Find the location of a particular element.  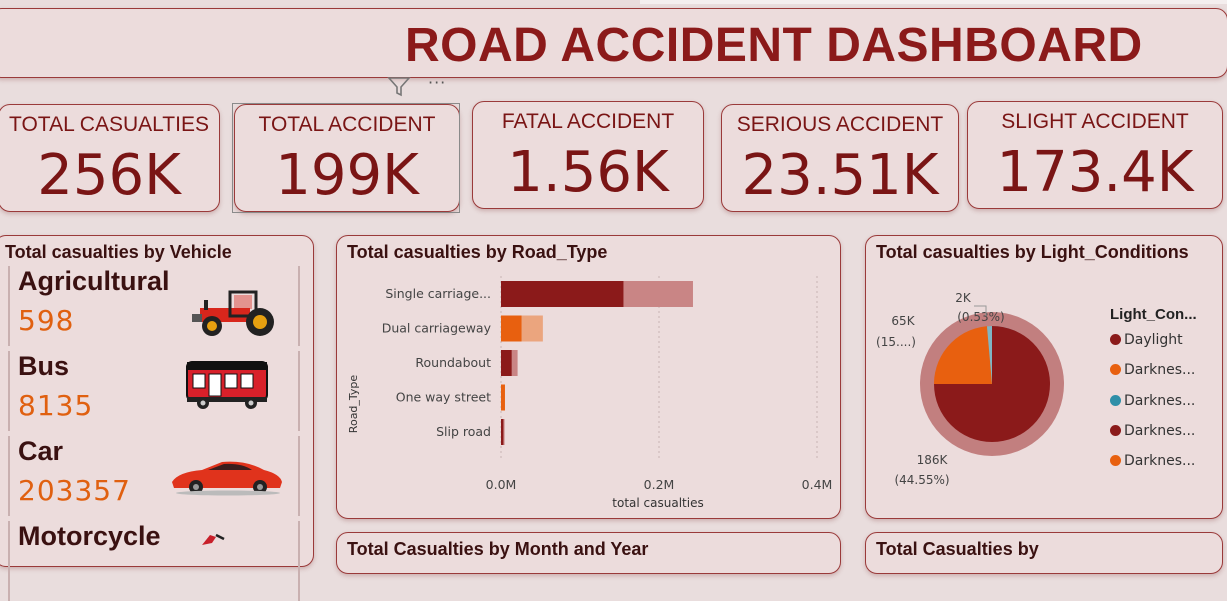

panel-title: Total casualties by Vehicle is located at coordinates (118, 252).